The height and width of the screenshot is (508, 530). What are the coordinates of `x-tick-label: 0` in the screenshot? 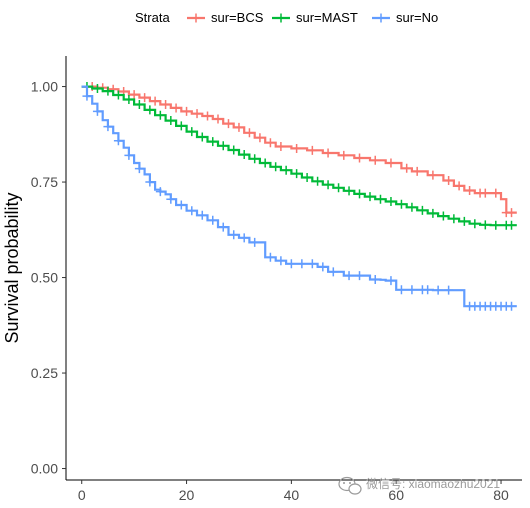 It's located at (82, 495).